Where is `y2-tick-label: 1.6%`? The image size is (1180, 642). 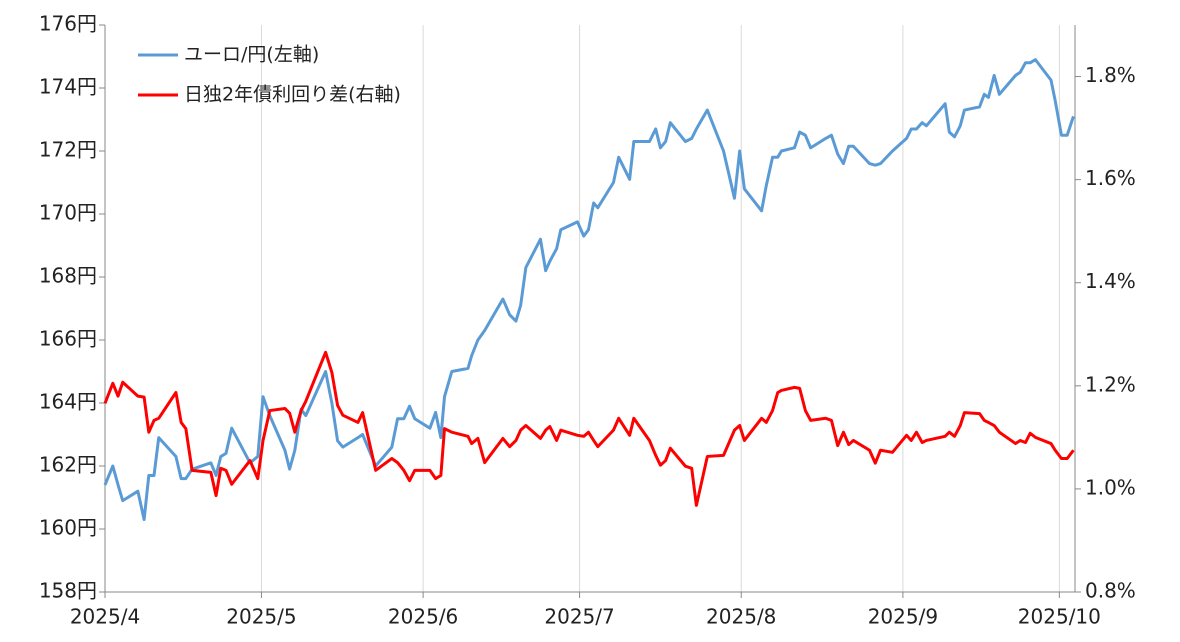
y2-tick-label: 1.6% is located at coordinates (1110, 178).